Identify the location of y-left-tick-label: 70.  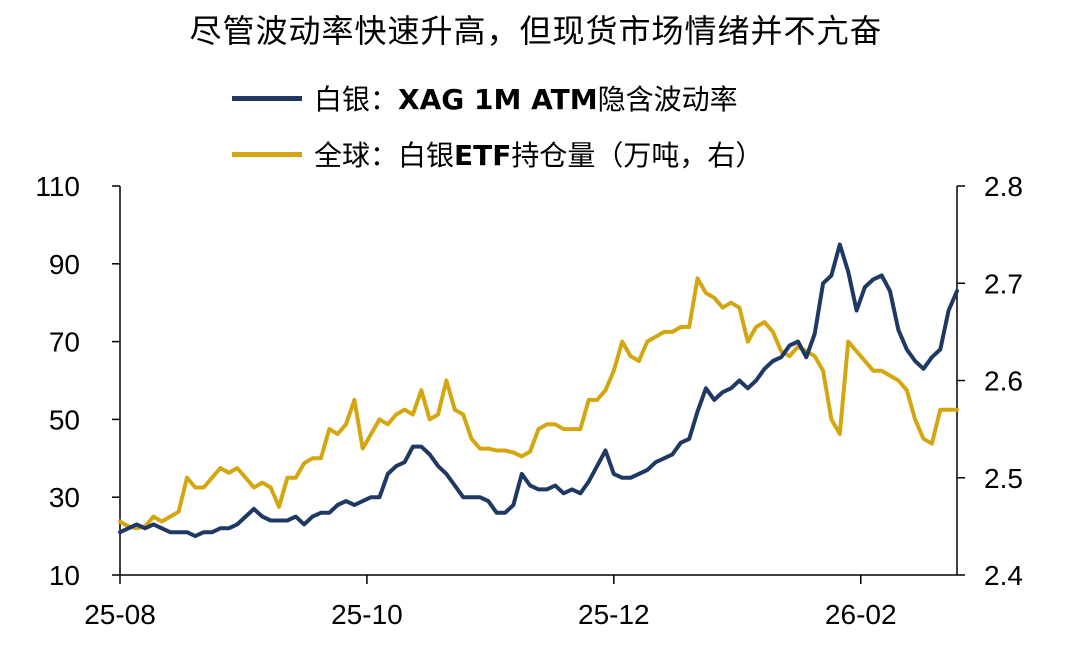
(64, 342).